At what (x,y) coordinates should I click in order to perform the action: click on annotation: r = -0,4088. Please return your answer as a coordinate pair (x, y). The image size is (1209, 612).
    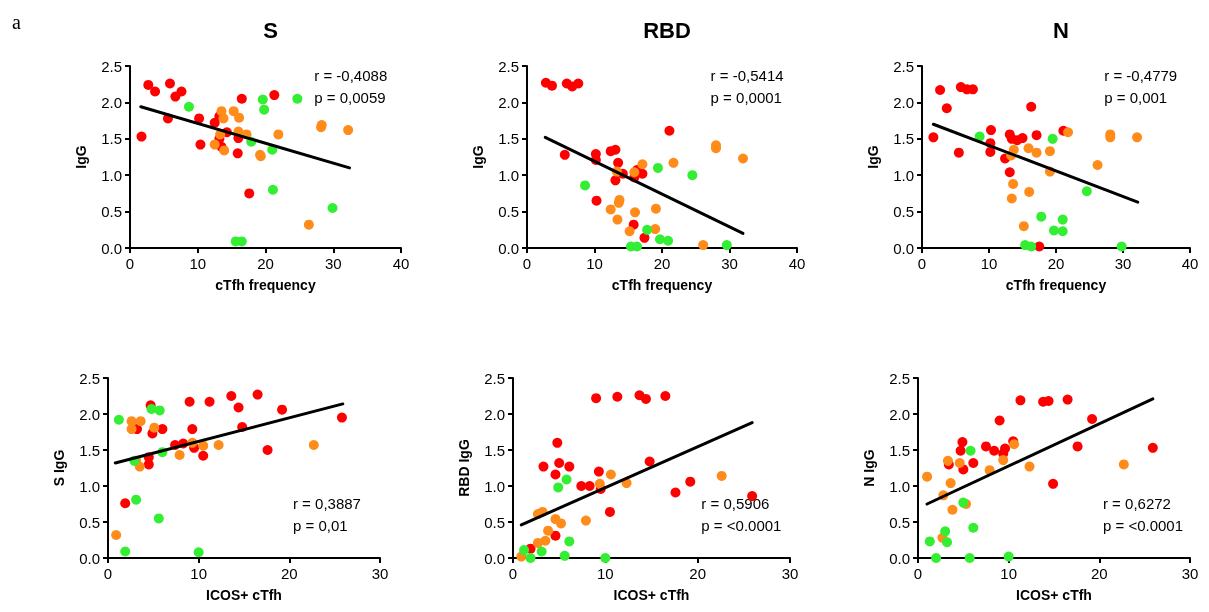
    Looking at the image, I should click on (351, 75).